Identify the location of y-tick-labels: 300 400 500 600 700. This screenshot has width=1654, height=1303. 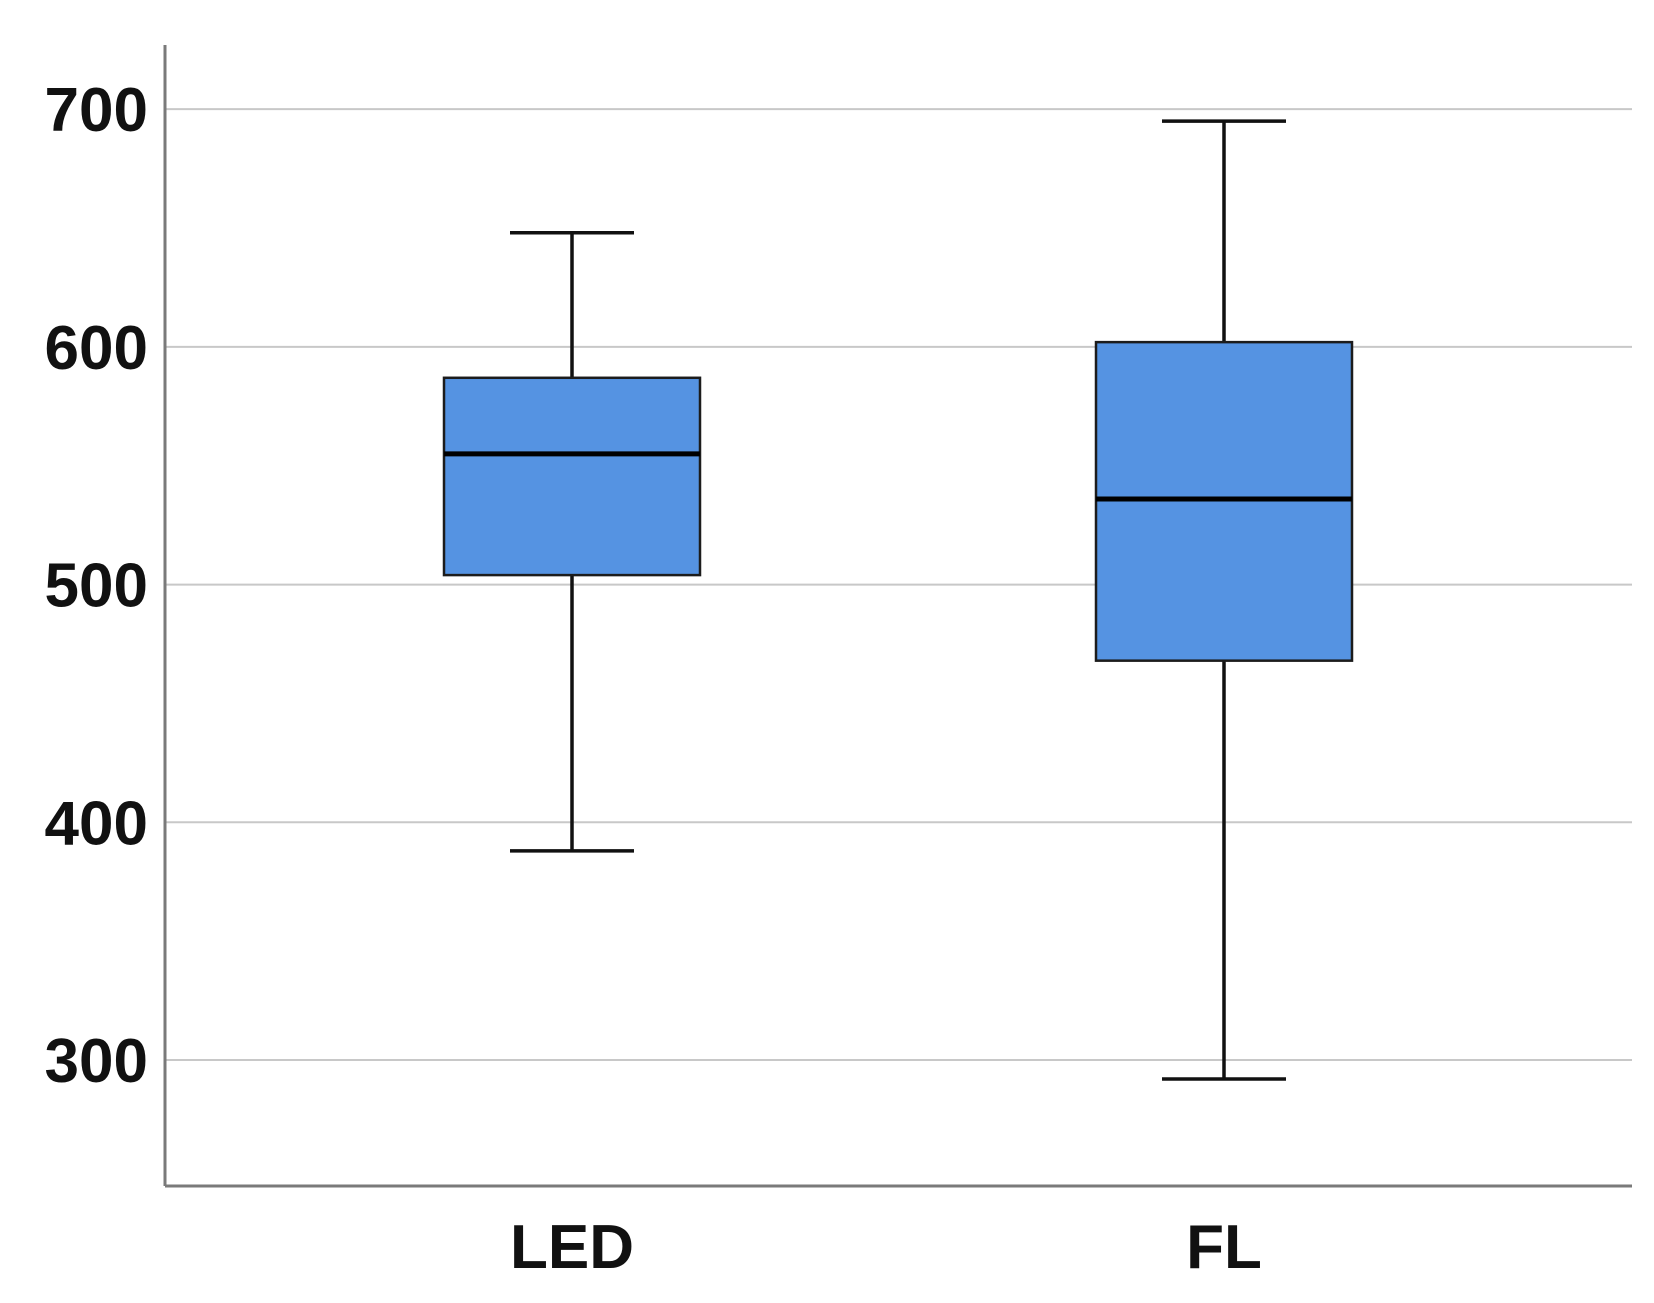
(96, 586).